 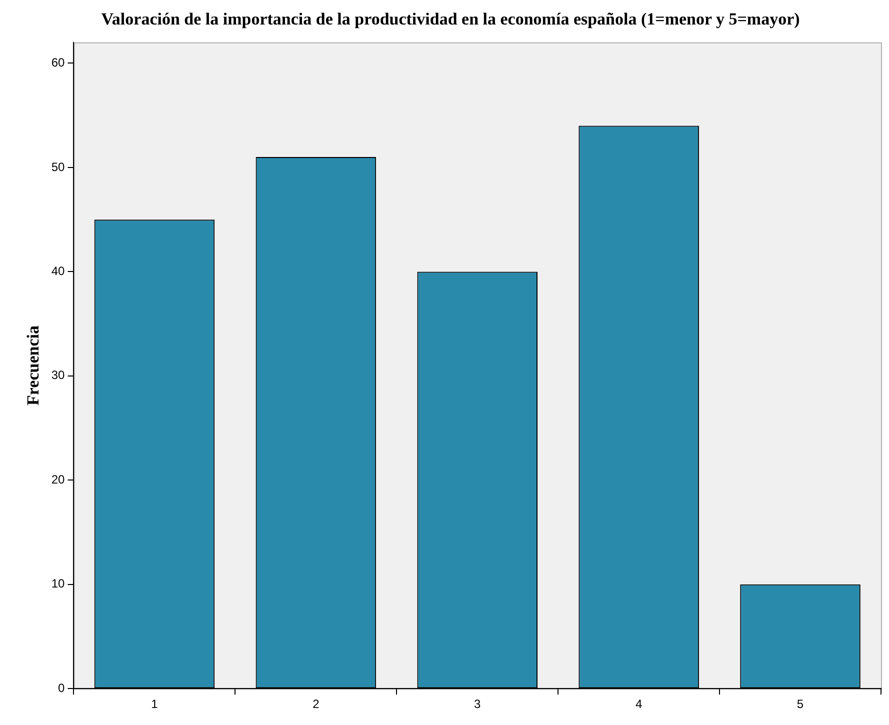 I want to click on y-tick-label: 50, so click(x=58, y=167).